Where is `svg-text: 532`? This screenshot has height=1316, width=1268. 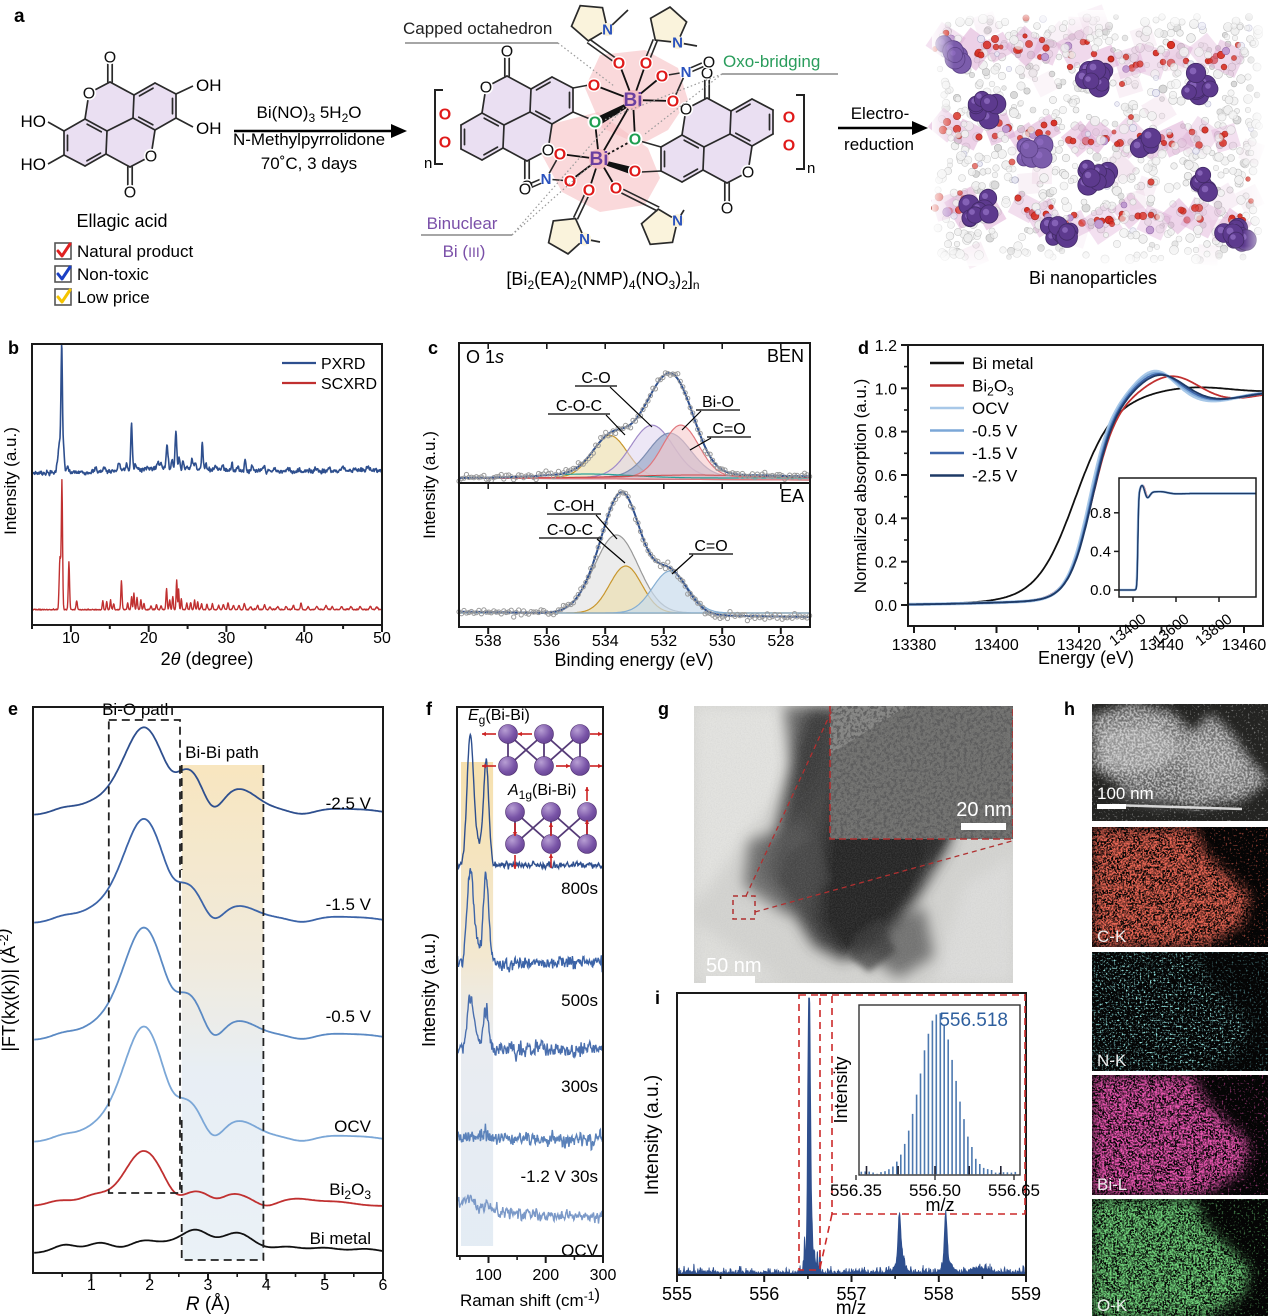
svg-text: 532 is located at coordinates (663, 641).